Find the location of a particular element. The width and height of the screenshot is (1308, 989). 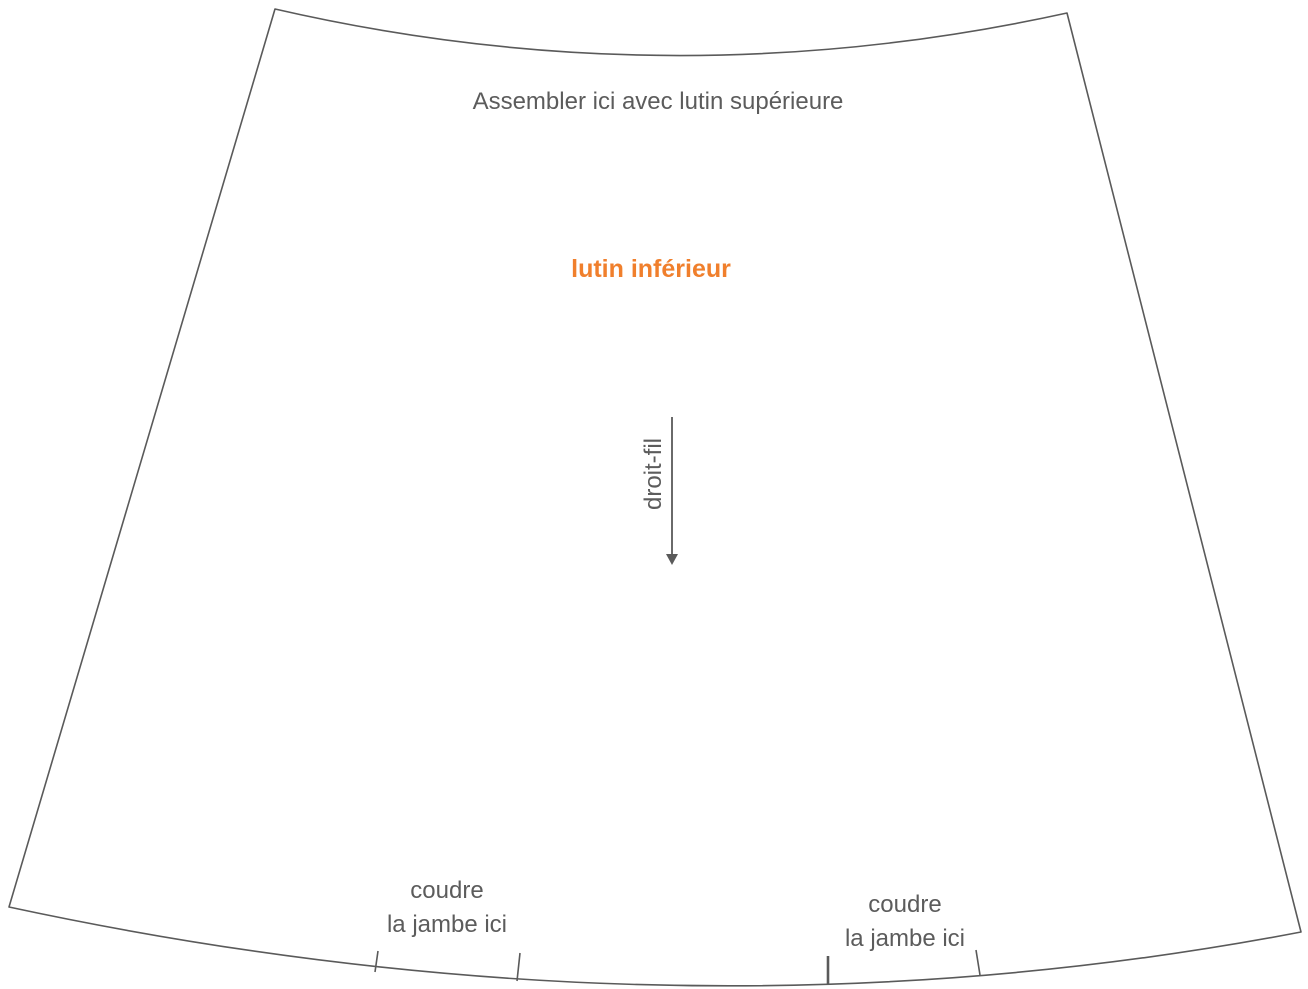

grainline-label: droit-fil is located at coordinates (653, 474).